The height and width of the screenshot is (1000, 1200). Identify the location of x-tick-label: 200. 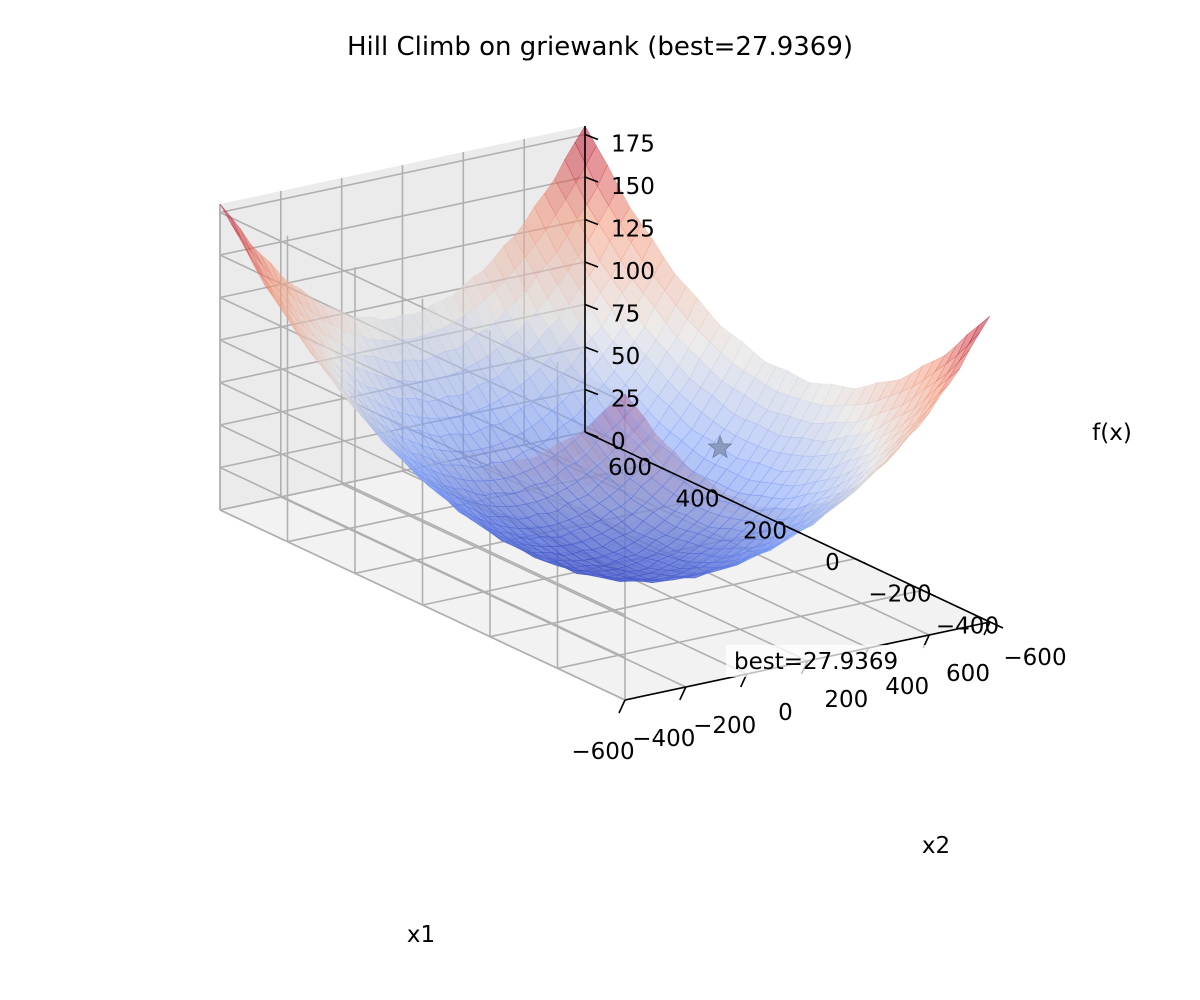
(846, 700).